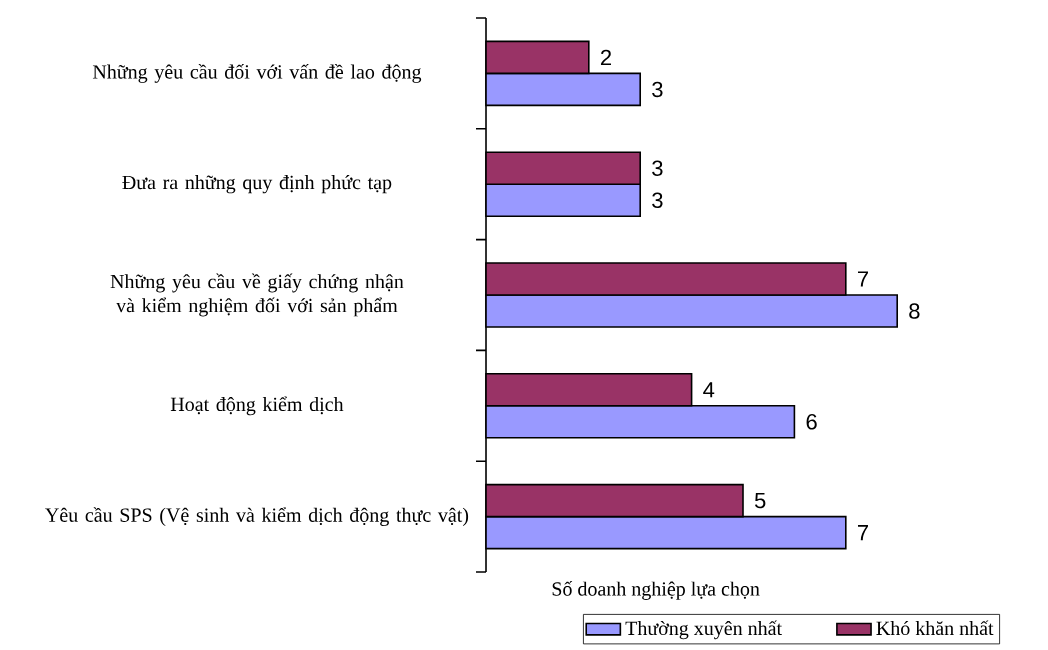 The image size is (1048, 650). I want to click on legend-label: Khó khăn nhất, so click(935, 628).